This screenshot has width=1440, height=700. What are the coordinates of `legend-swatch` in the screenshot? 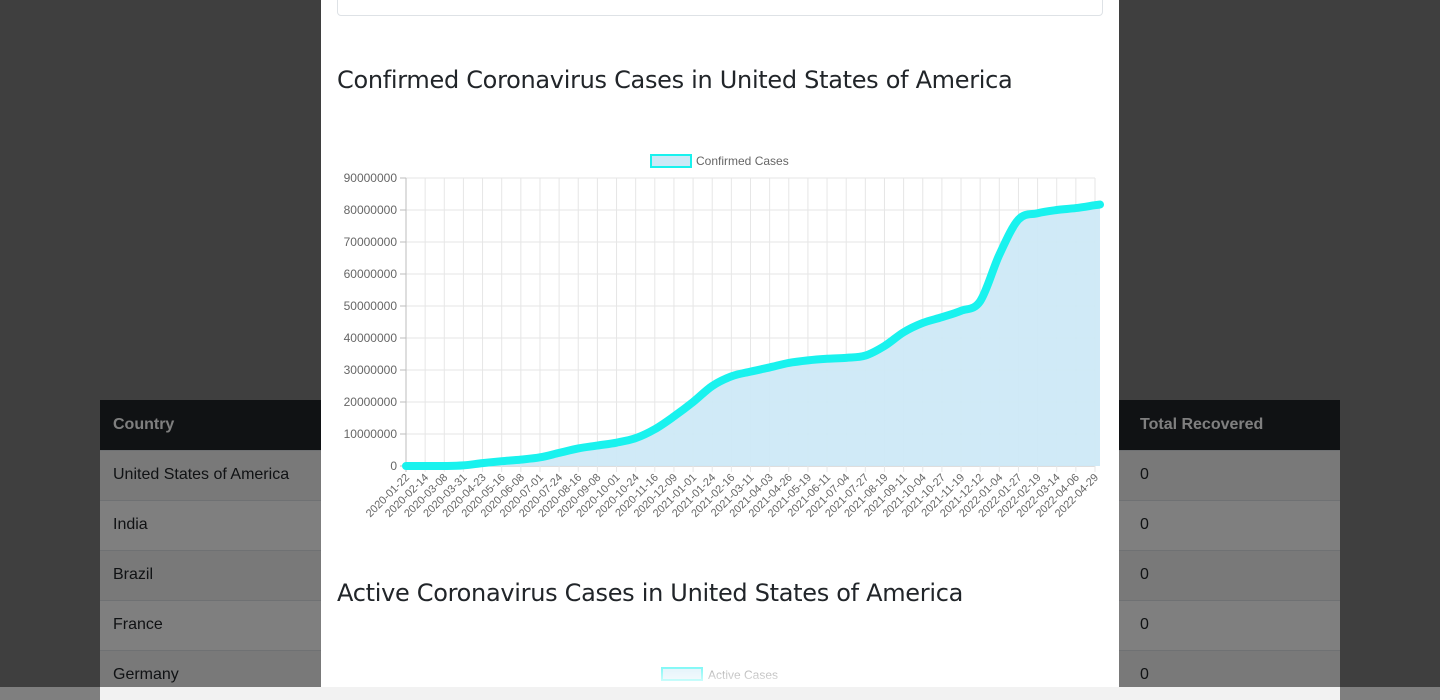 It's located at (671, 161).